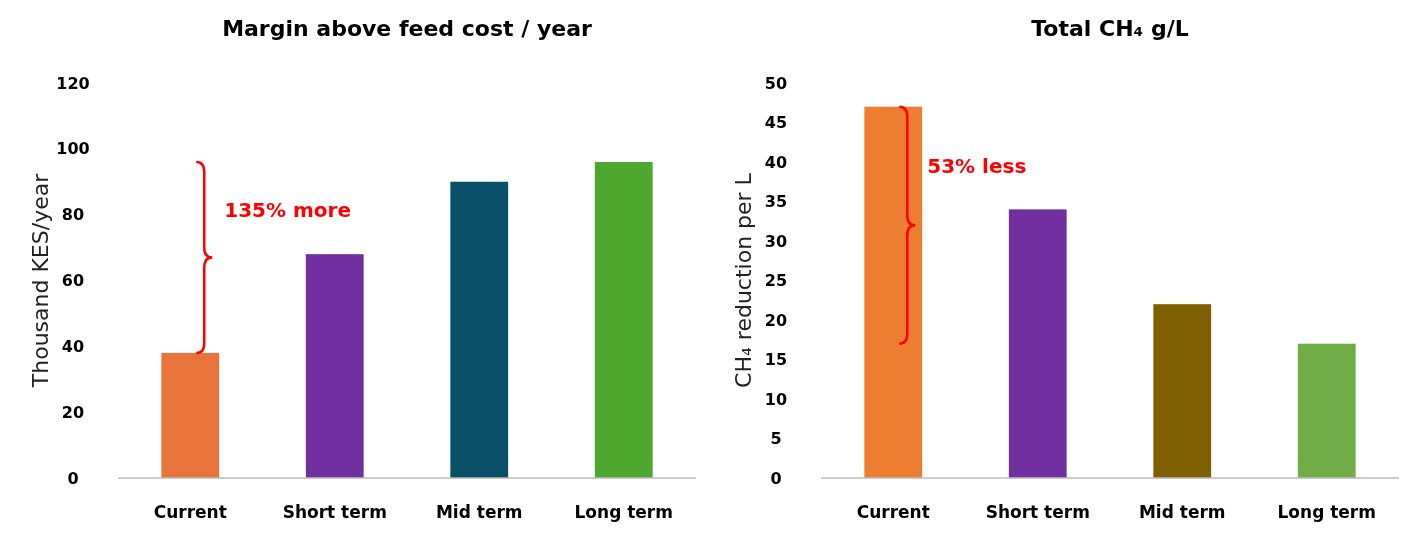 This screenshot has width=1422, height=534. I want to click on annotation: 53% less, so click(977, 165).